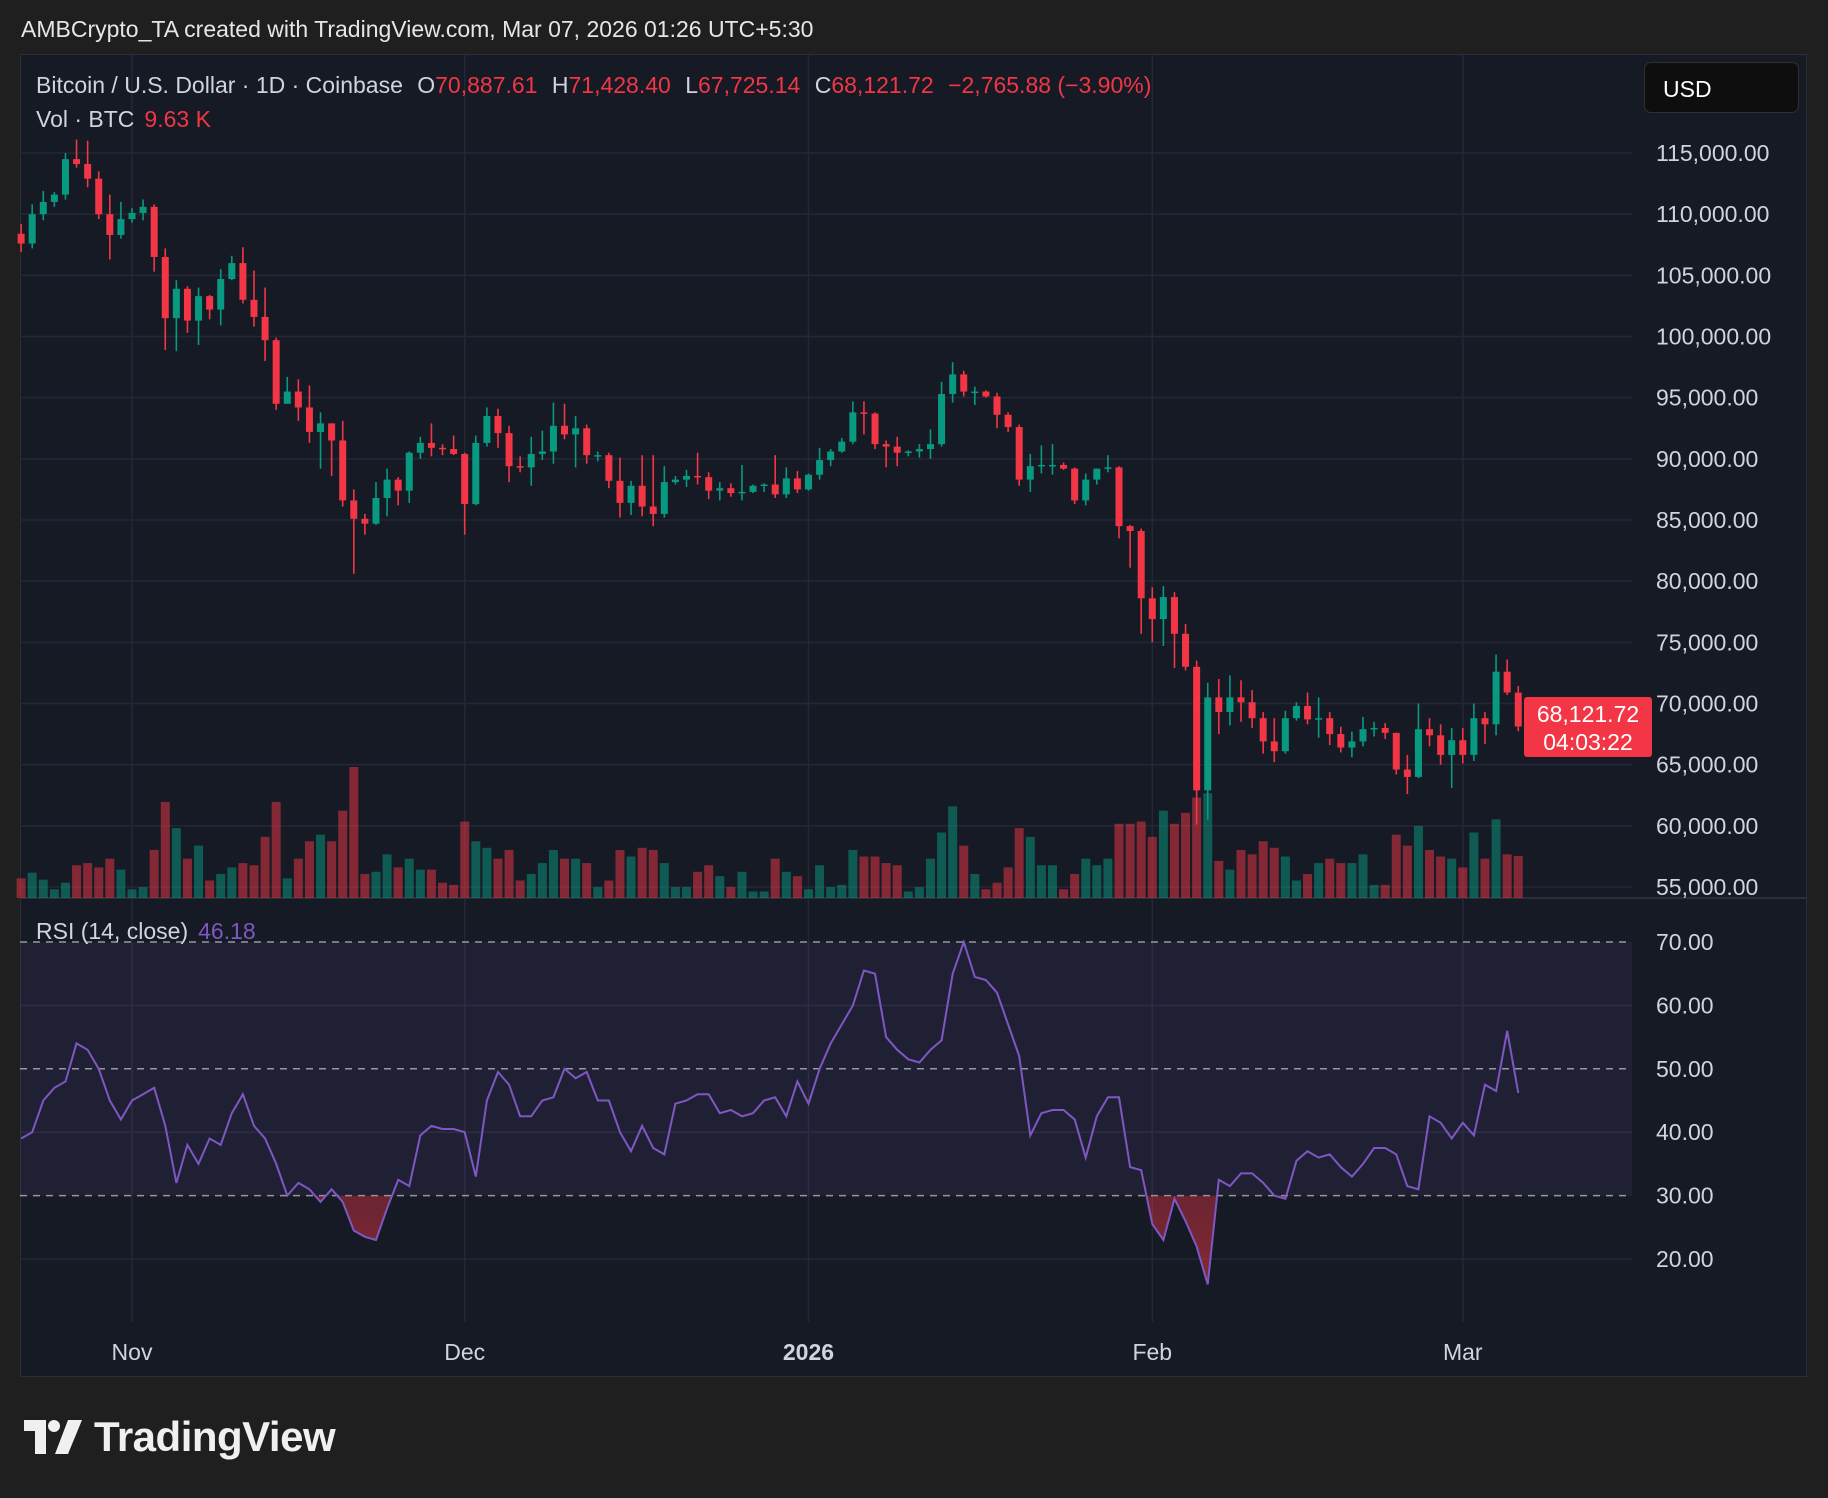  What do you see at coordinates (1721, 87) in the screenshot?
I see `currency-button: USD` at bounding box center [1721, 87].